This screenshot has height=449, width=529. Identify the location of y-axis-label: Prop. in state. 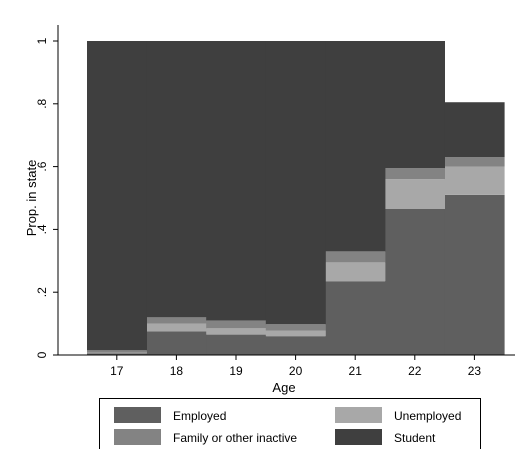
(31, 198).